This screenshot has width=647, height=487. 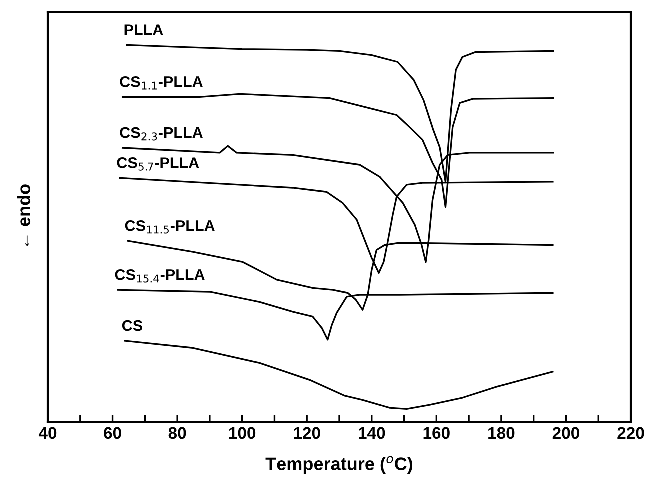 I want to click on x-tick-label: 40, so click(x=47, y=433).